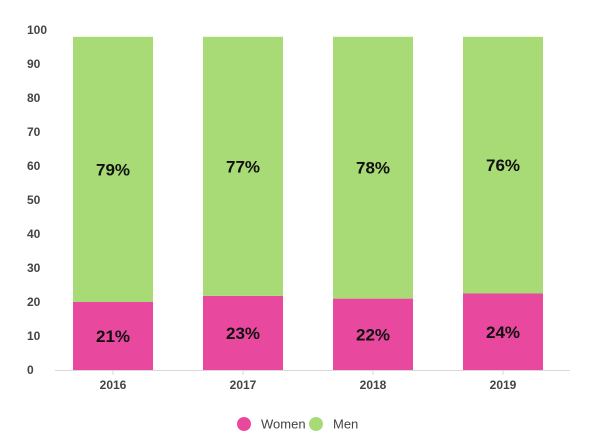  I want to click on y-tick-label: 0, so click(30, 370).